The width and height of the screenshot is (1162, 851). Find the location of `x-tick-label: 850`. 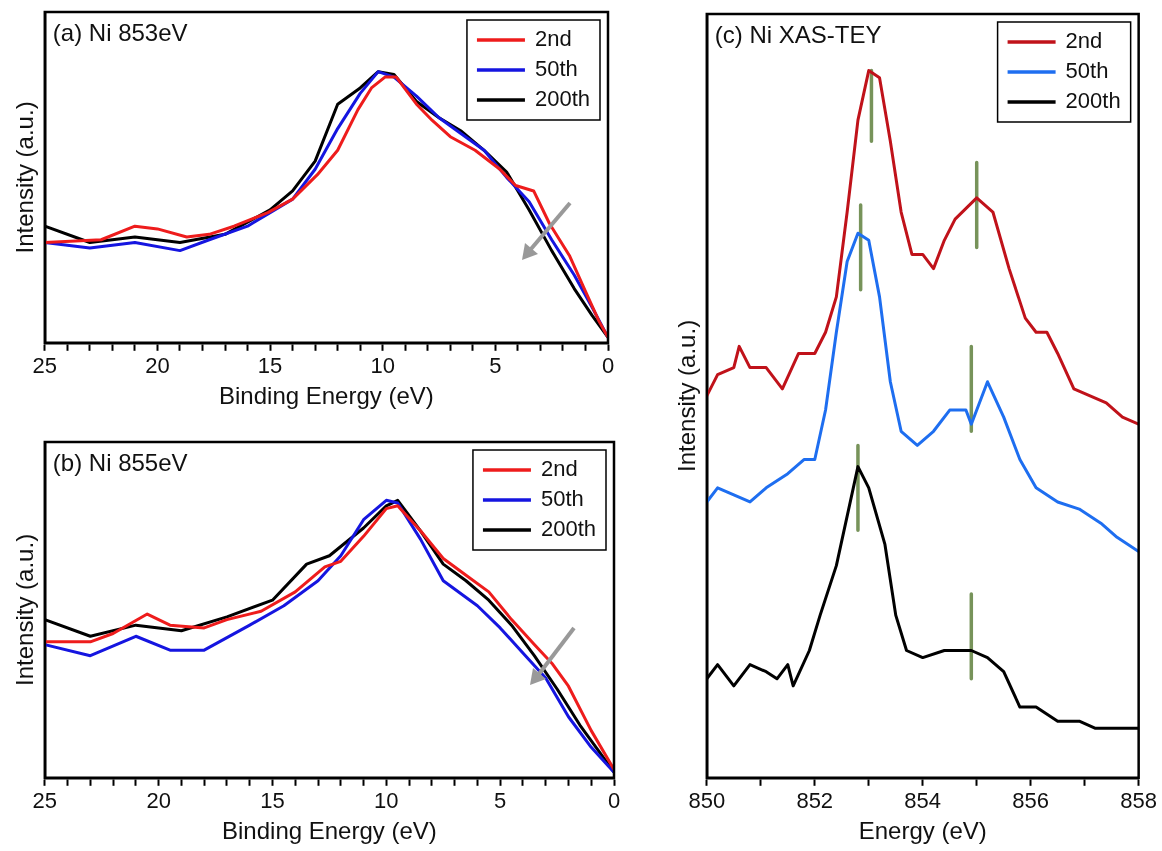

x-tick-label: 850 is located at coordinates (707, 801).